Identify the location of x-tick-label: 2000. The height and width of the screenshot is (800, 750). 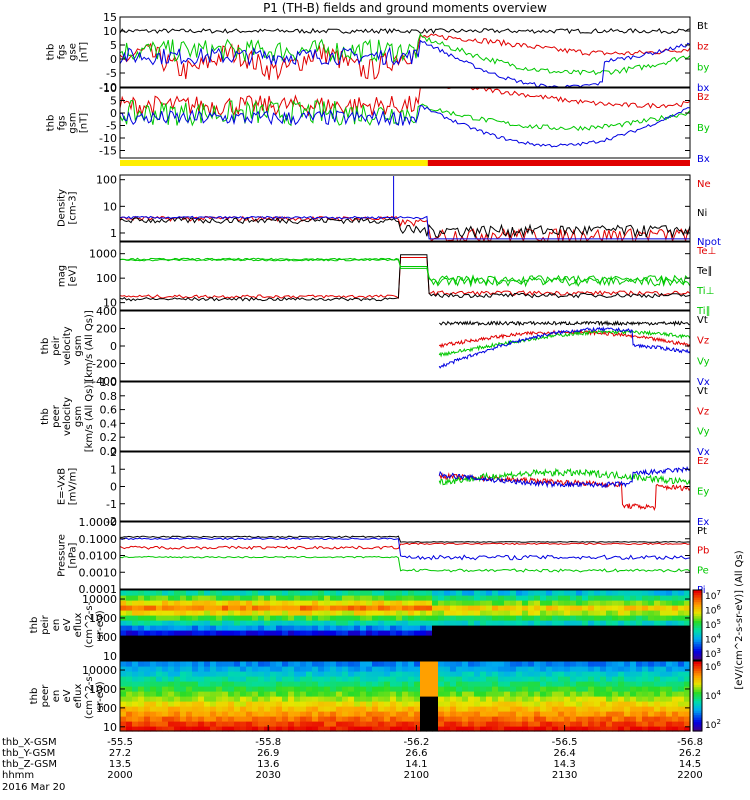
(119, 775).